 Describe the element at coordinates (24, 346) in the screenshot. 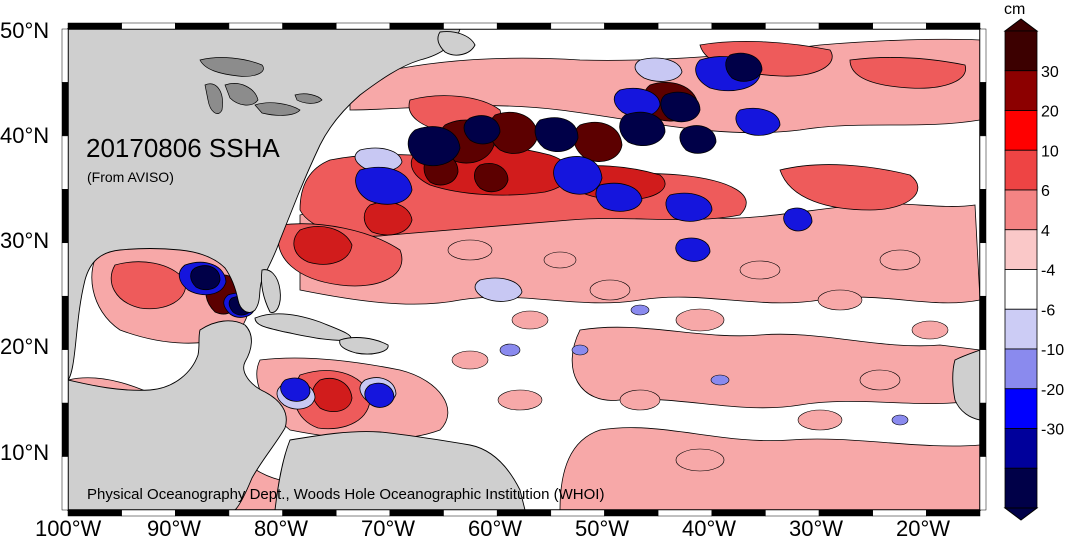

I see `lat-label-20n: 20°N` at that location.